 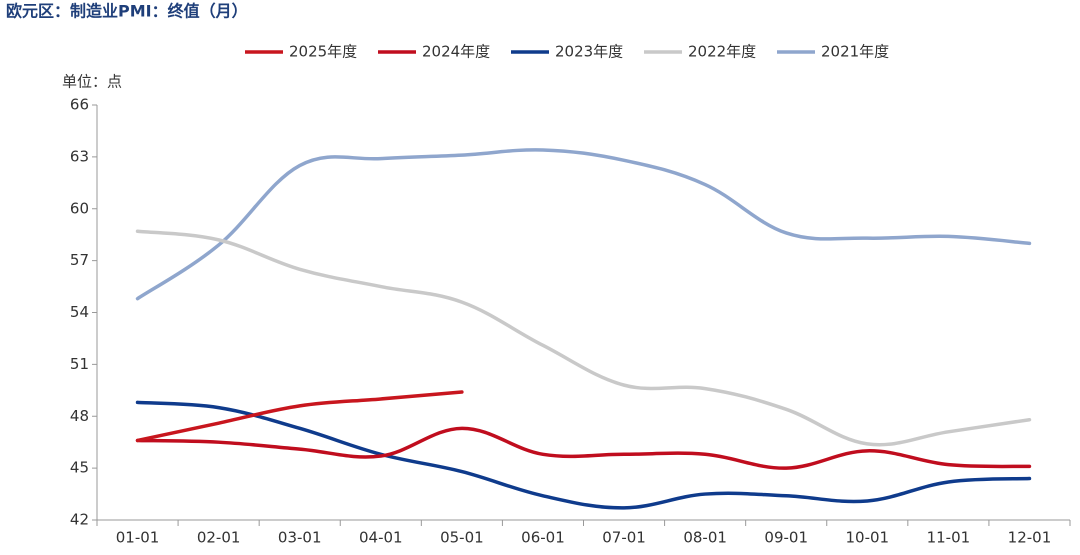 What do you see at coordinates (79, 520) in the screenshot?
I see `y-tick-label: 42` at bounding box center [79, 520].